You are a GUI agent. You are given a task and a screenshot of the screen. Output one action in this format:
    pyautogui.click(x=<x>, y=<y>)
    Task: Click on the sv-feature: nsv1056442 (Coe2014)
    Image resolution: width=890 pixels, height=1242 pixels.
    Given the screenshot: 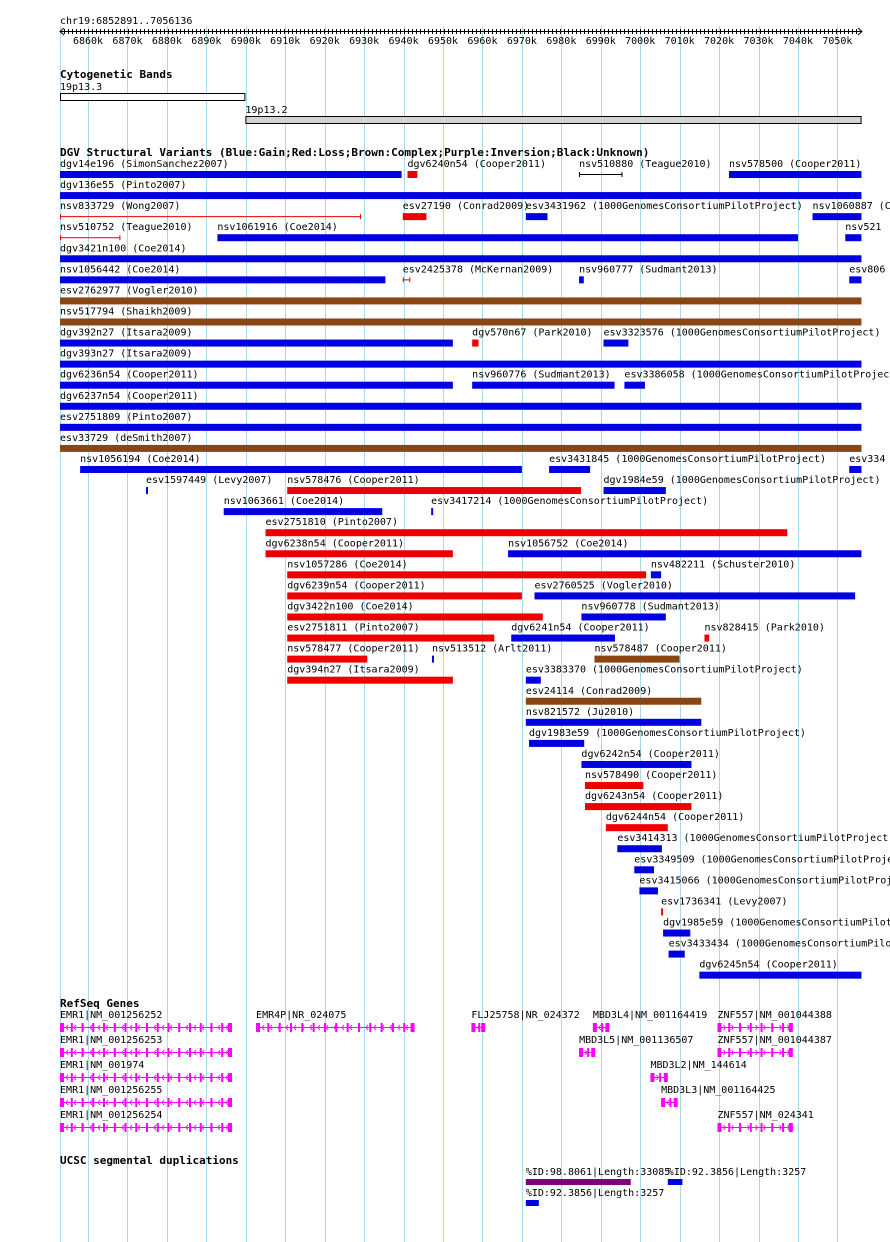 What is the action you would take?
    pyautogui.click(x=223, y=274)
    